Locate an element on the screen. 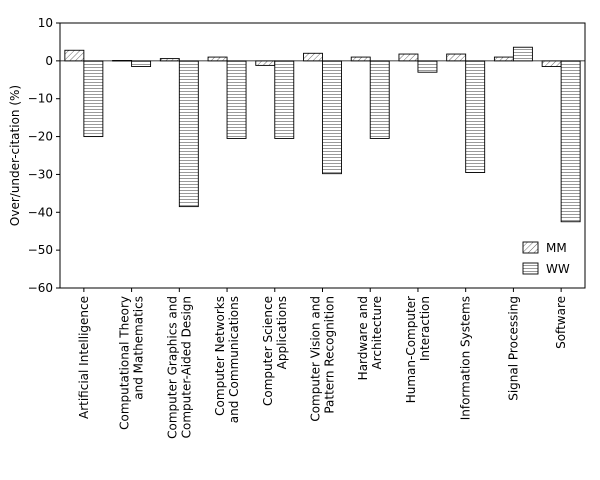  x-tick-label-line: and Communications is located at coordinates (234, 359).